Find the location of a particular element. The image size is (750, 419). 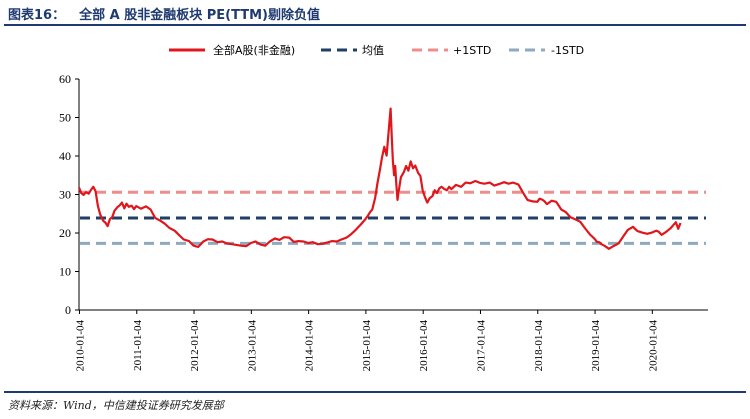

figure-title: 图表16： 全部 A 股非金融板块 PE(TTM)剔除负值 is located at coordinates (171, 13).